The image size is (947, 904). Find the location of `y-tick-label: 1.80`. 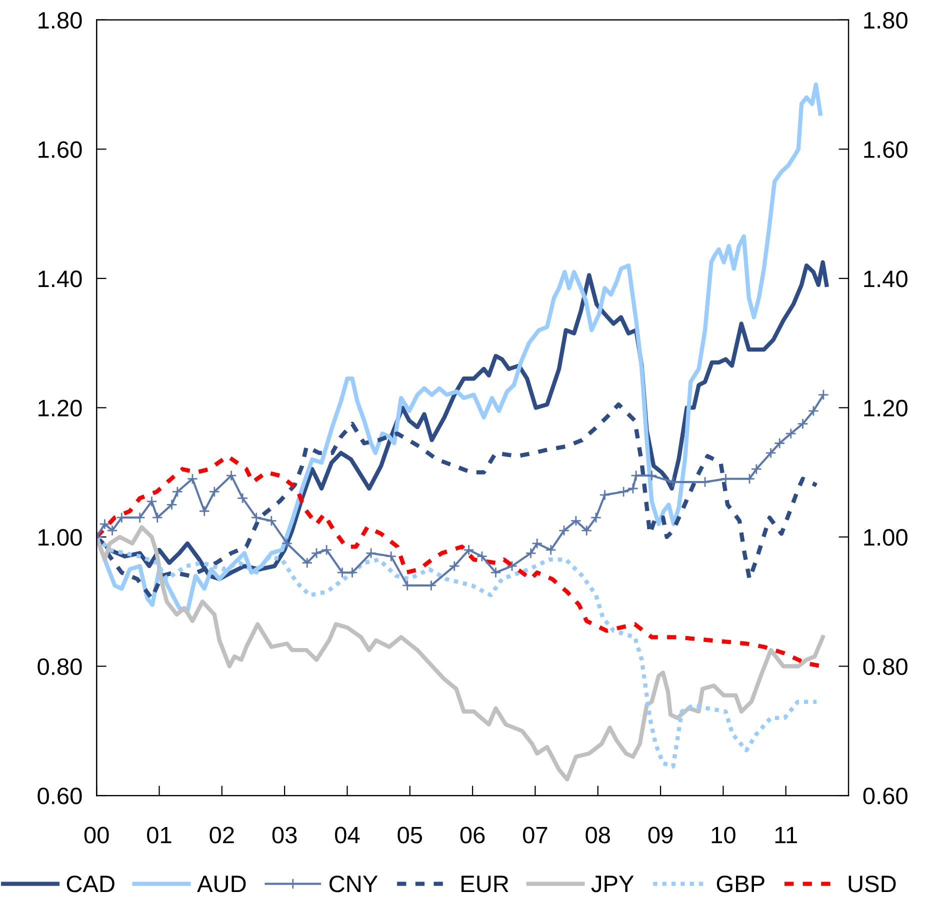

y-tick-label: 1.80 is located at coordinates (60, 20).